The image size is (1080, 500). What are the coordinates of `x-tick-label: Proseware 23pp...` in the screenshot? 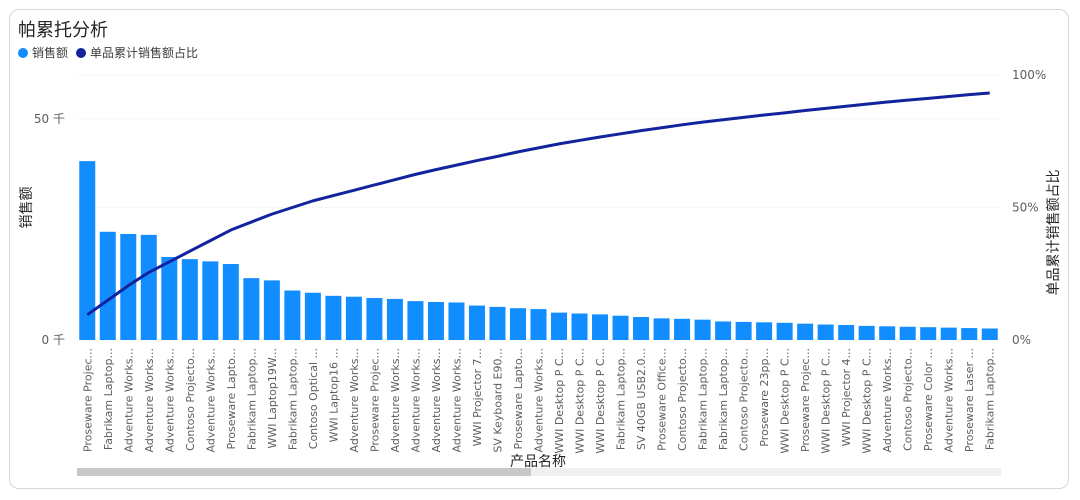 It's located at (764, 397).